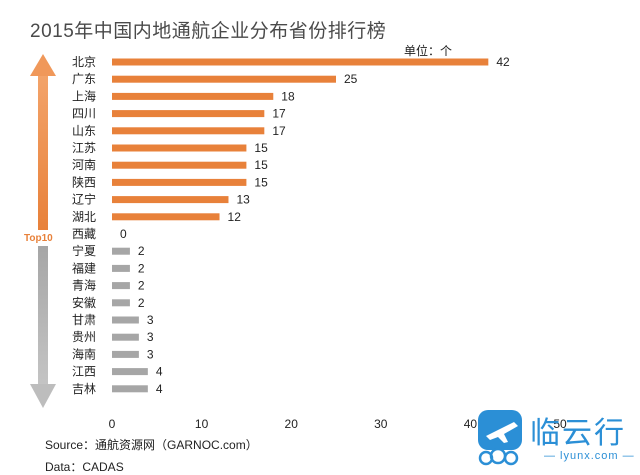  I want to click on category-label: 山东, so click(84, 131).